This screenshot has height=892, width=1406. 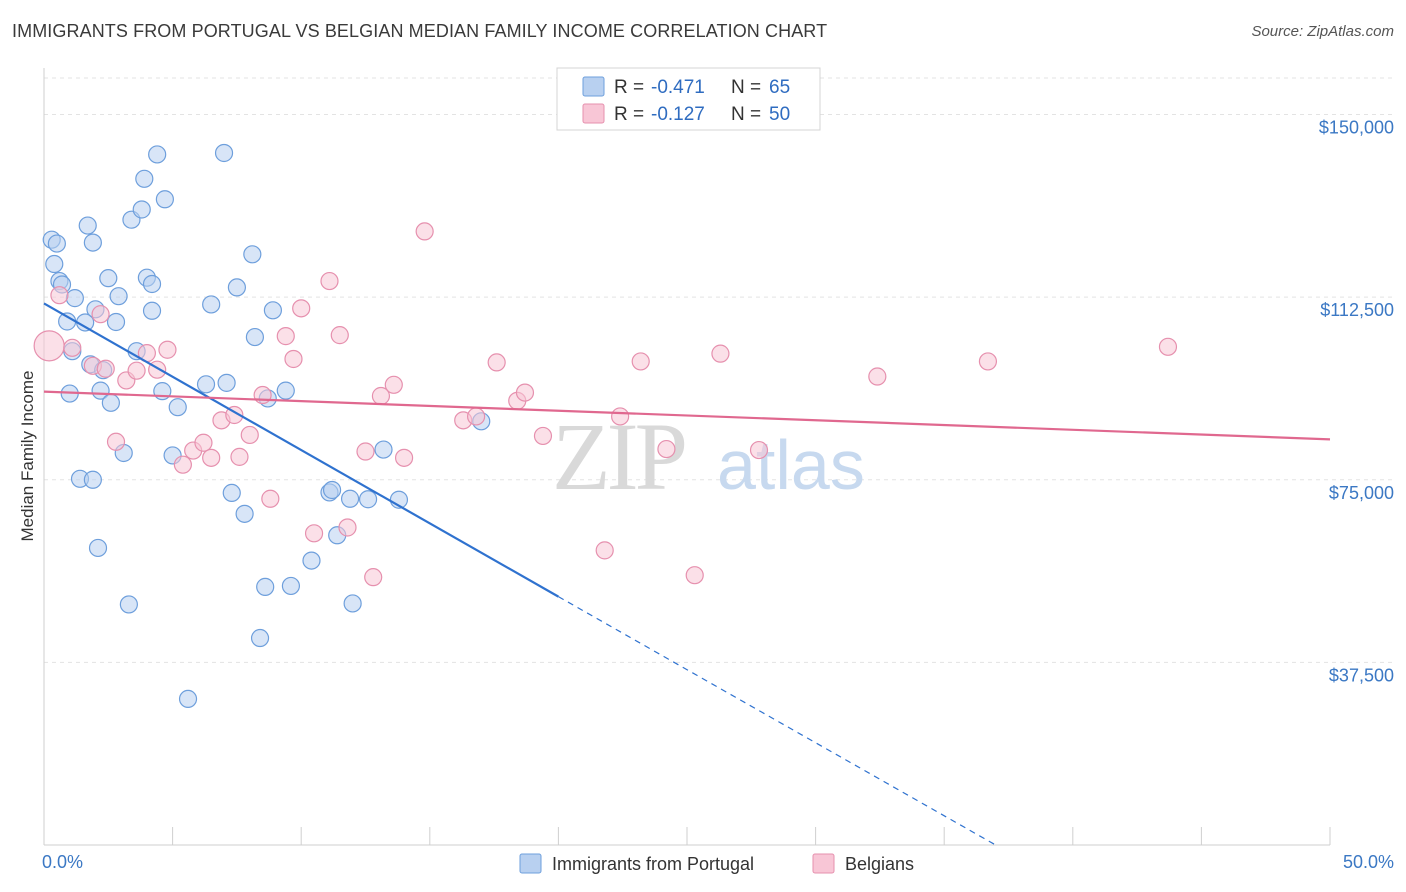 What do you see at coordinates (746, 114) in the screenshot?
I see `legend-n-label-2: N =` at bounding box center [746, 114].